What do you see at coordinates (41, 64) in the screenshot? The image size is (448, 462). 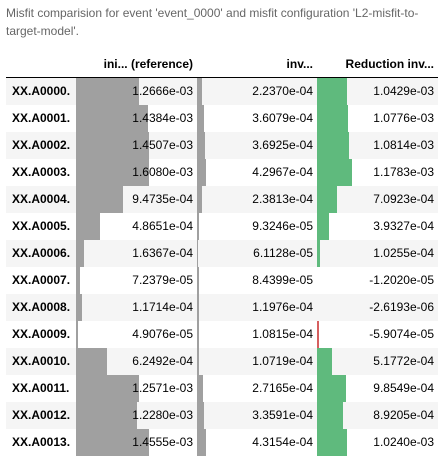 I see `column-header-station` at bounding box center [41, 64].